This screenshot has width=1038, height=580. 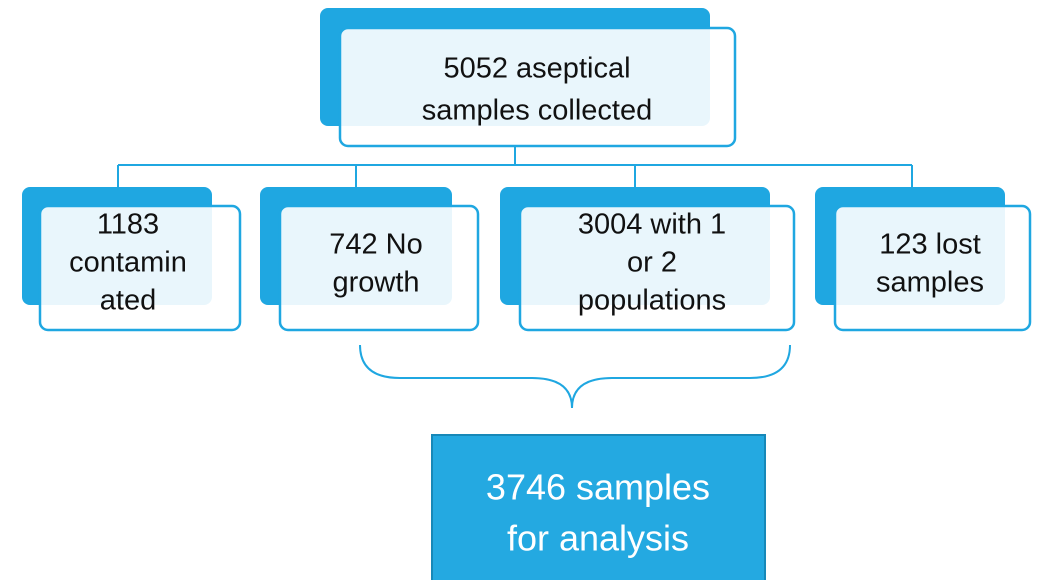 What do you see at coordinates (930, 283) in the screenshot?
I see `node-text: samples` at bounding box center [930, 283].